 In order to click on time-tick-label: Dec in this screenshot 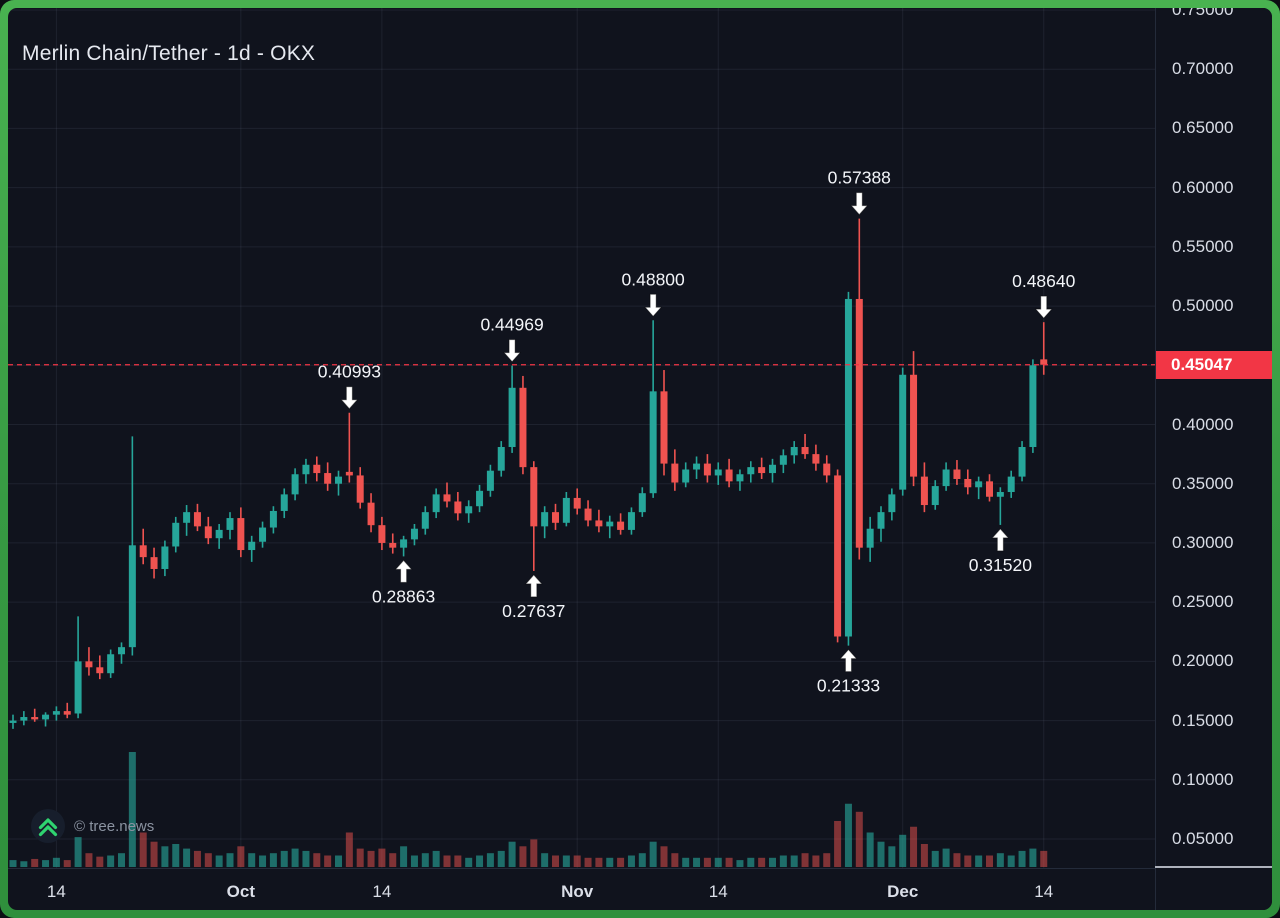, I will do `click(903, 891)`.